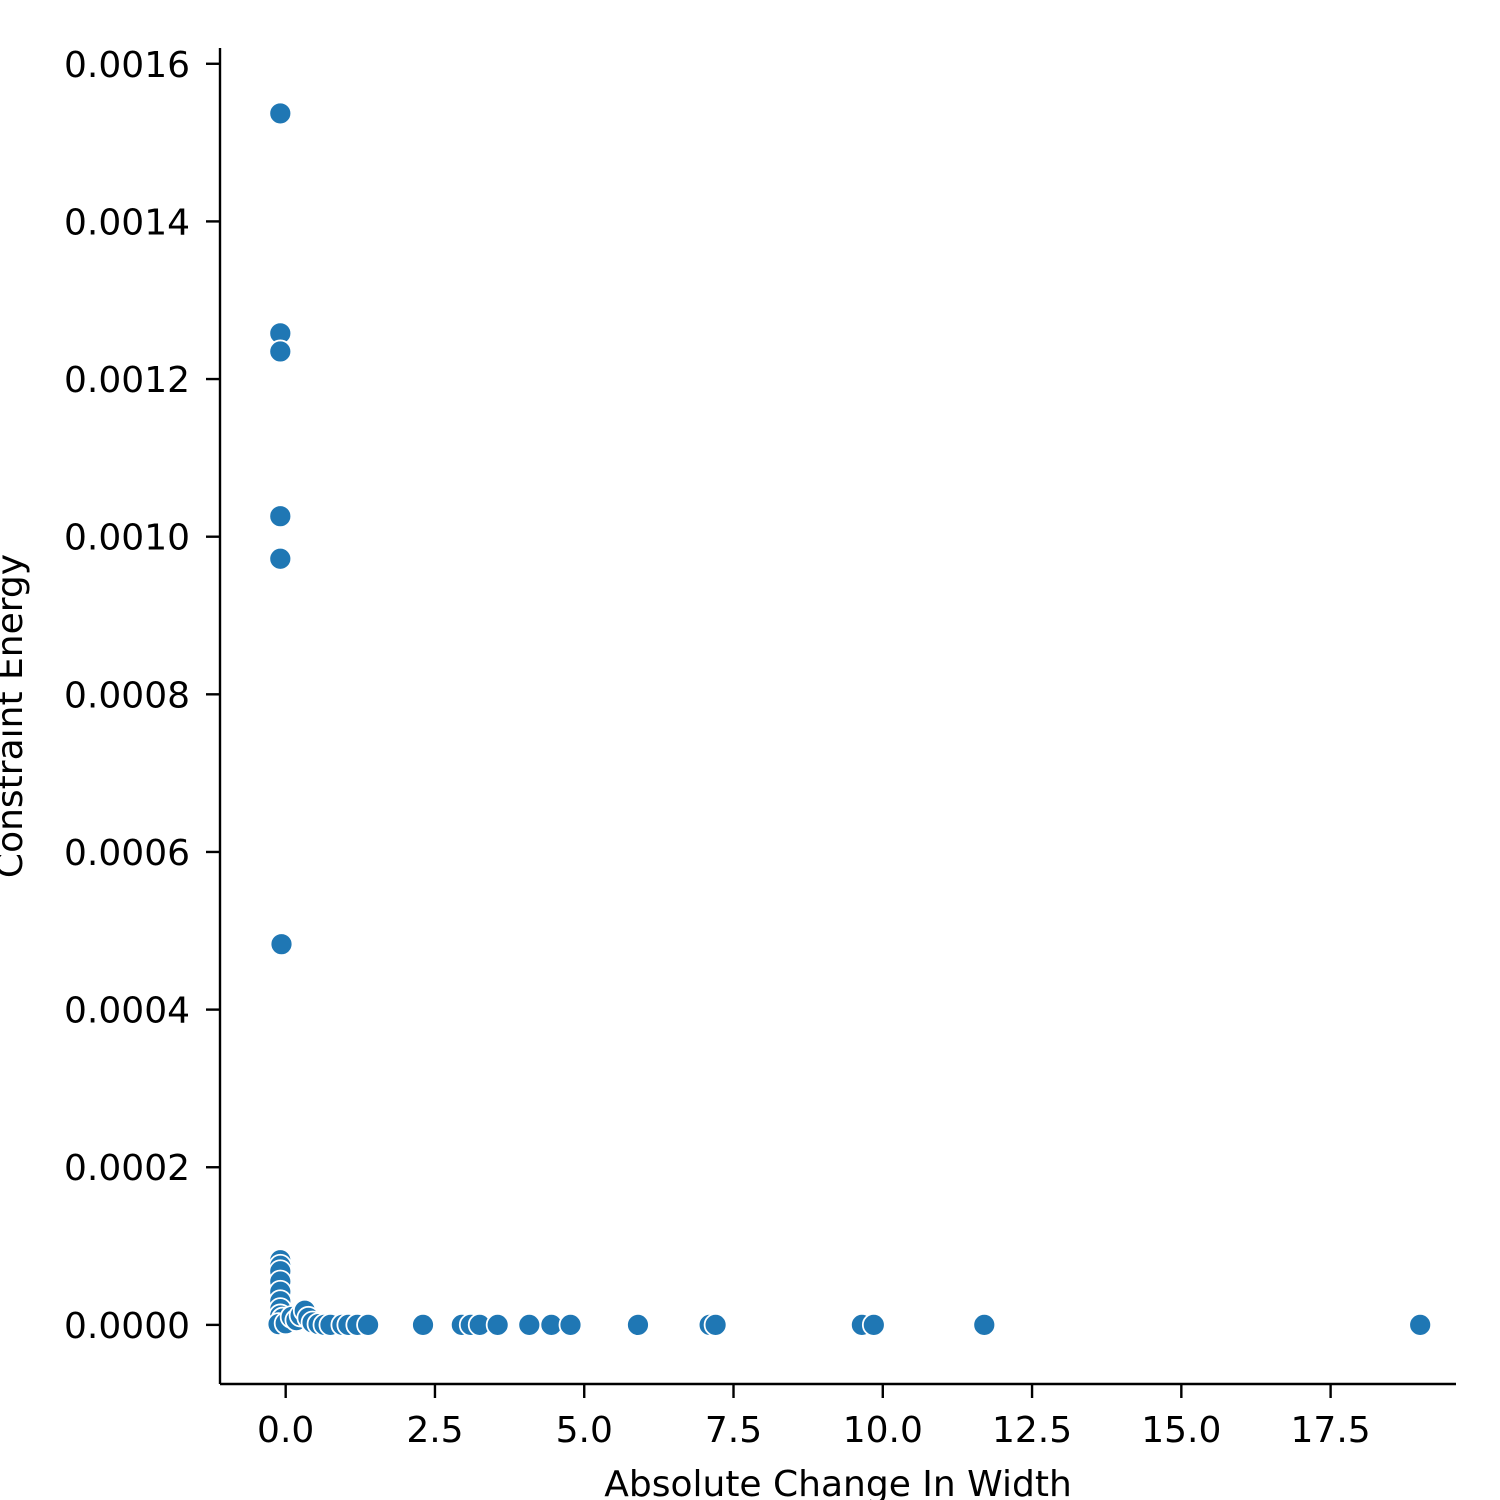 This screenshot has width=1500, height=1500. Describe the element at coordinates (127, 853) in the screenshot. I see `y-tick-label: 0.0006` at that location.